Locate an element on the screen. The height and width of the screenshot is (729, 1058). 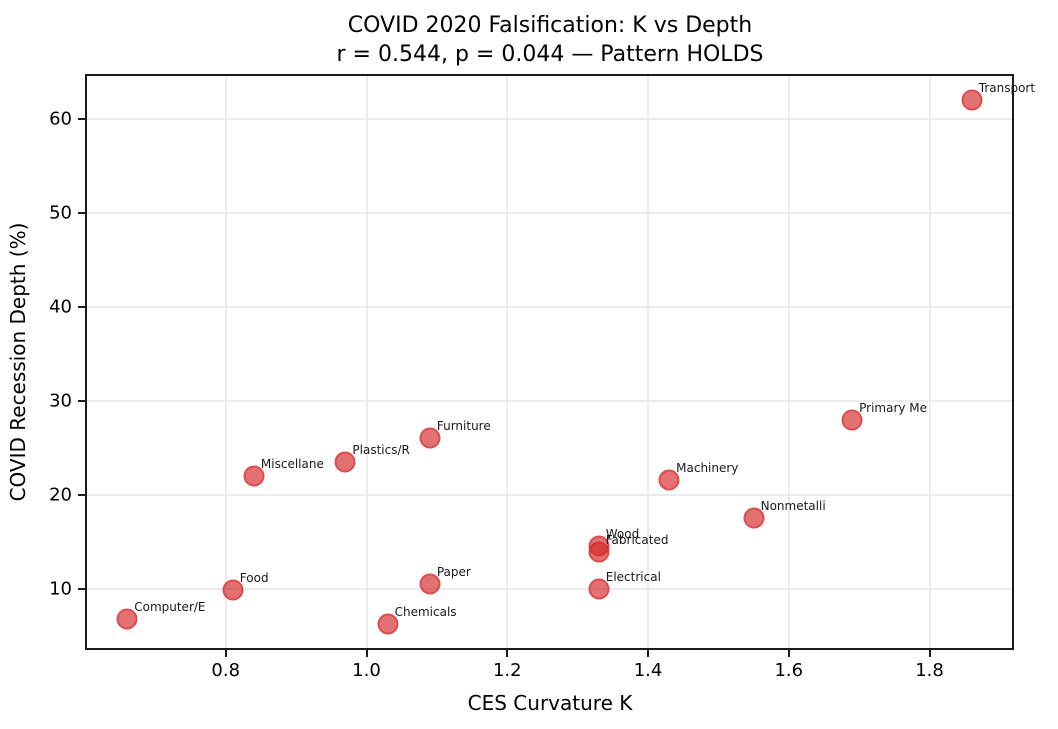
point-label-fabricated: Fabricated is located at coordinates (637, 540).